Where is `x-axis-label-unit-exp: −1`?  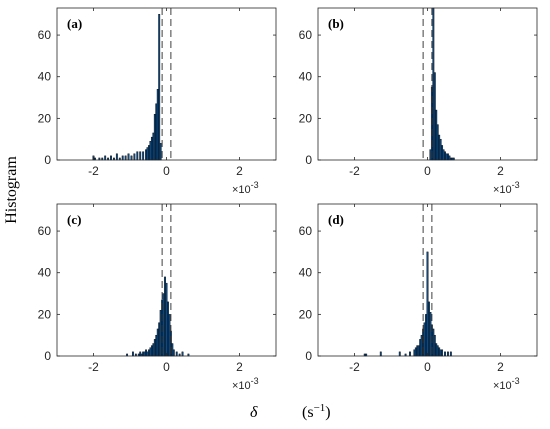
x-axis-label-unit-exp: −1 is located at coordinates (320, 408).